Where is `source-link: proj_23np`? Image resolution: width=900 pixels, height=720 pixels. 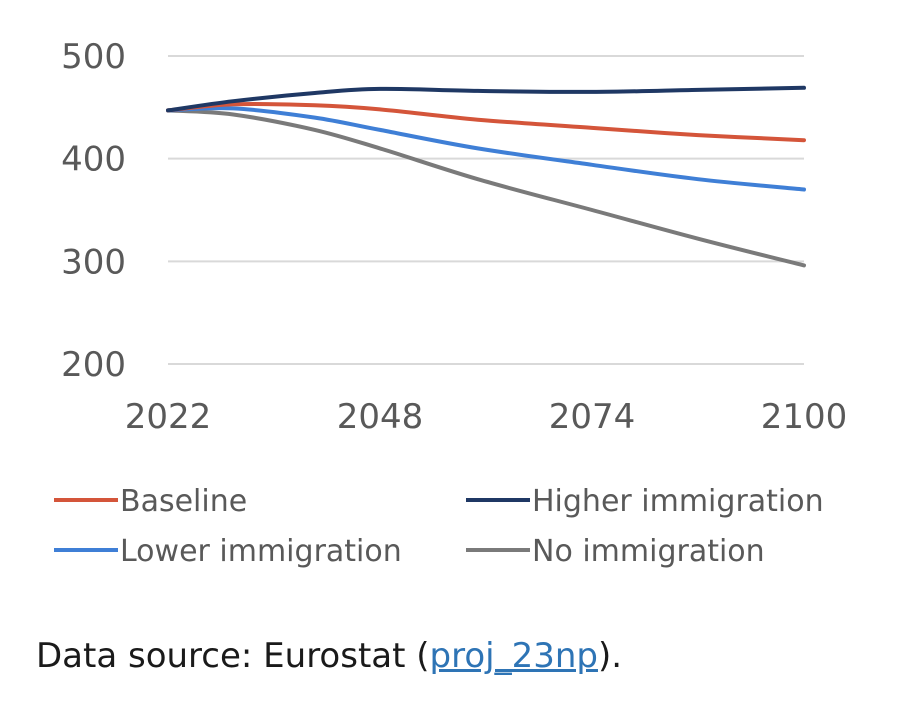 source-link: proj_23np is located at coordinates (513, 656).